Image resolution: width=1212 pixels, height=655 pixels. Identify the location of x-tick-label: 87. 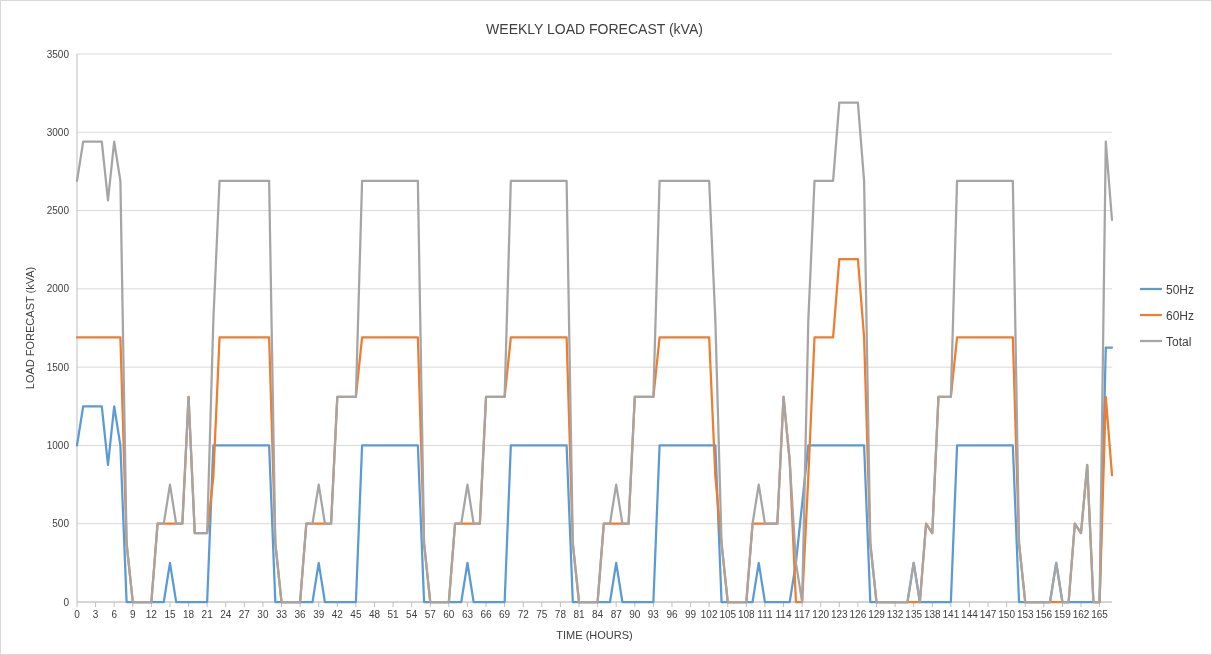
(616, 614).